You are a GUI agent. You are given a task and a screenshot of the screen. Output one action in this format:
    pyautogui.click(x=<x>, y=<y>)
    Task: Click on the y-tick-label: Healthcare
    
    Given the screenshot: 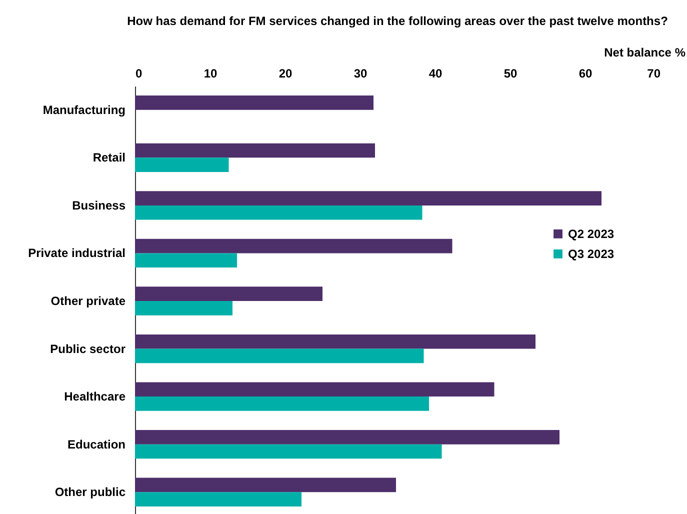 What is the action you would take?
    pyautogui.click(x=95, y=397)
    